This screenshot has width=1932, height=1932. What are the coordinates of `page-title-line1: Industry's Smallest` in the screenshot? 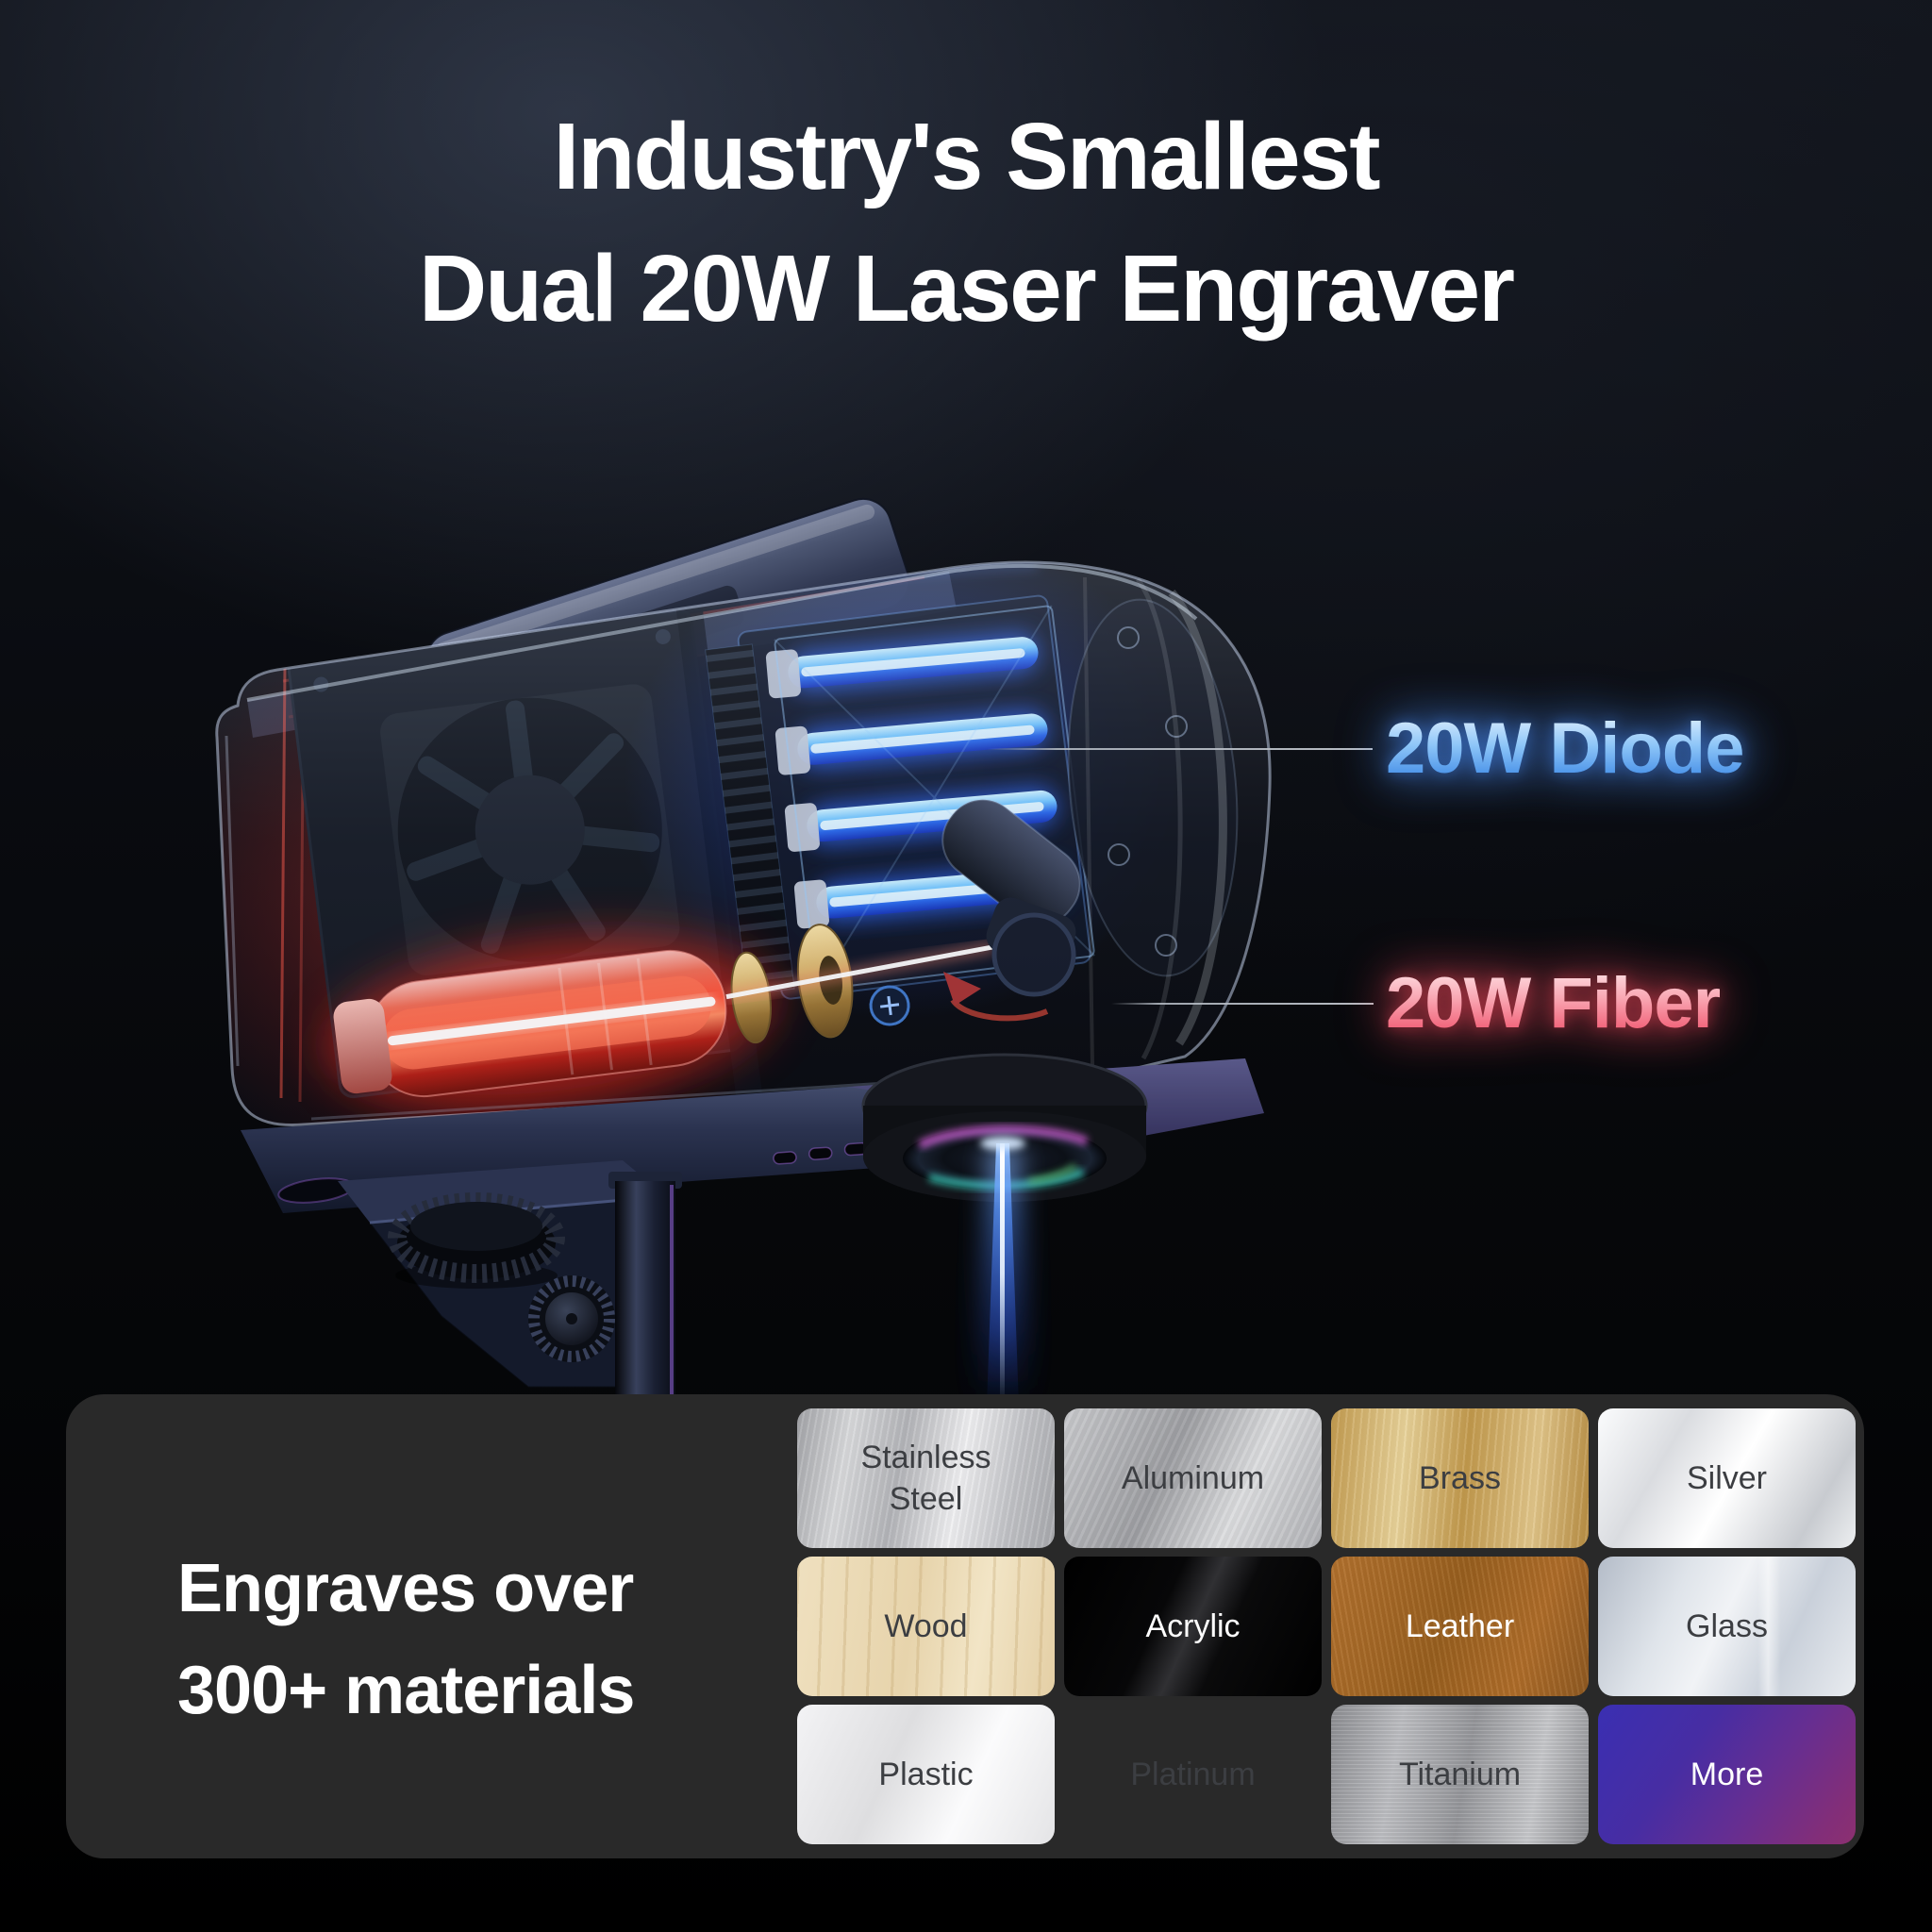 It's located at (967, 156).